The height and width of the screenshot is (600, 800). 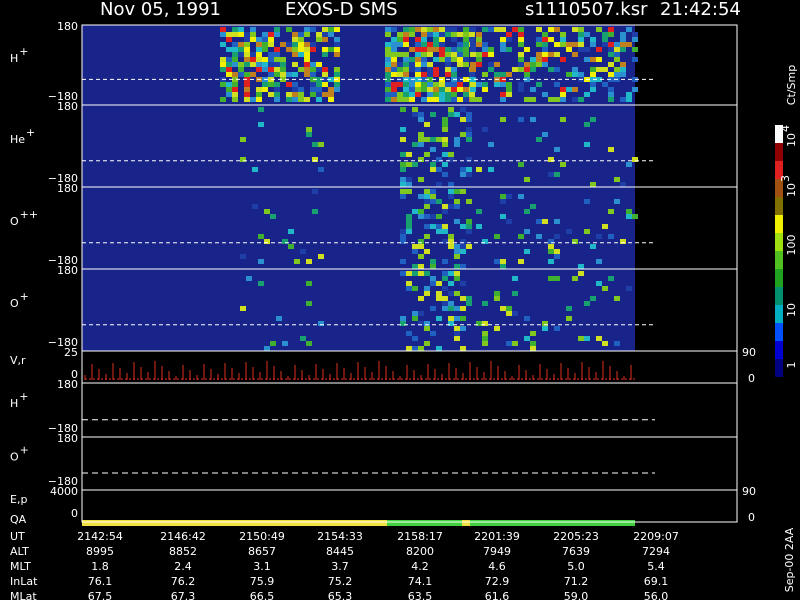 I want to click on row-value: 75.9, so click(x=262, y=581).